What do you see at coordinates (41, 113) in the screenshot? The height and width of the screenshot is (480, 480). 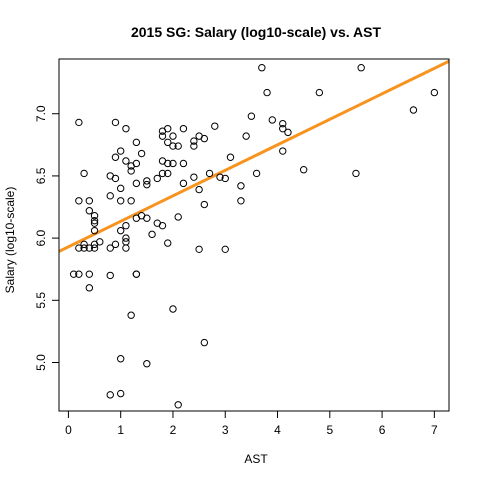 I see `y-tick-label: 7.0` at bounding box center [41, 113].